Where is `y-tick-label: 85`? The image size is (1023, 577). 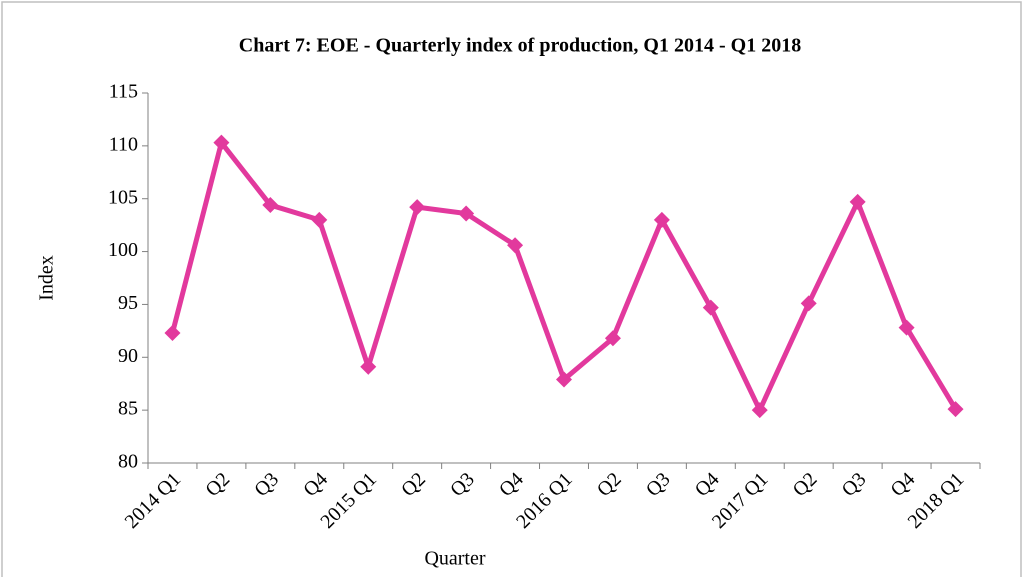 y-tick-label: 85 is located at coordinates (128, 409).